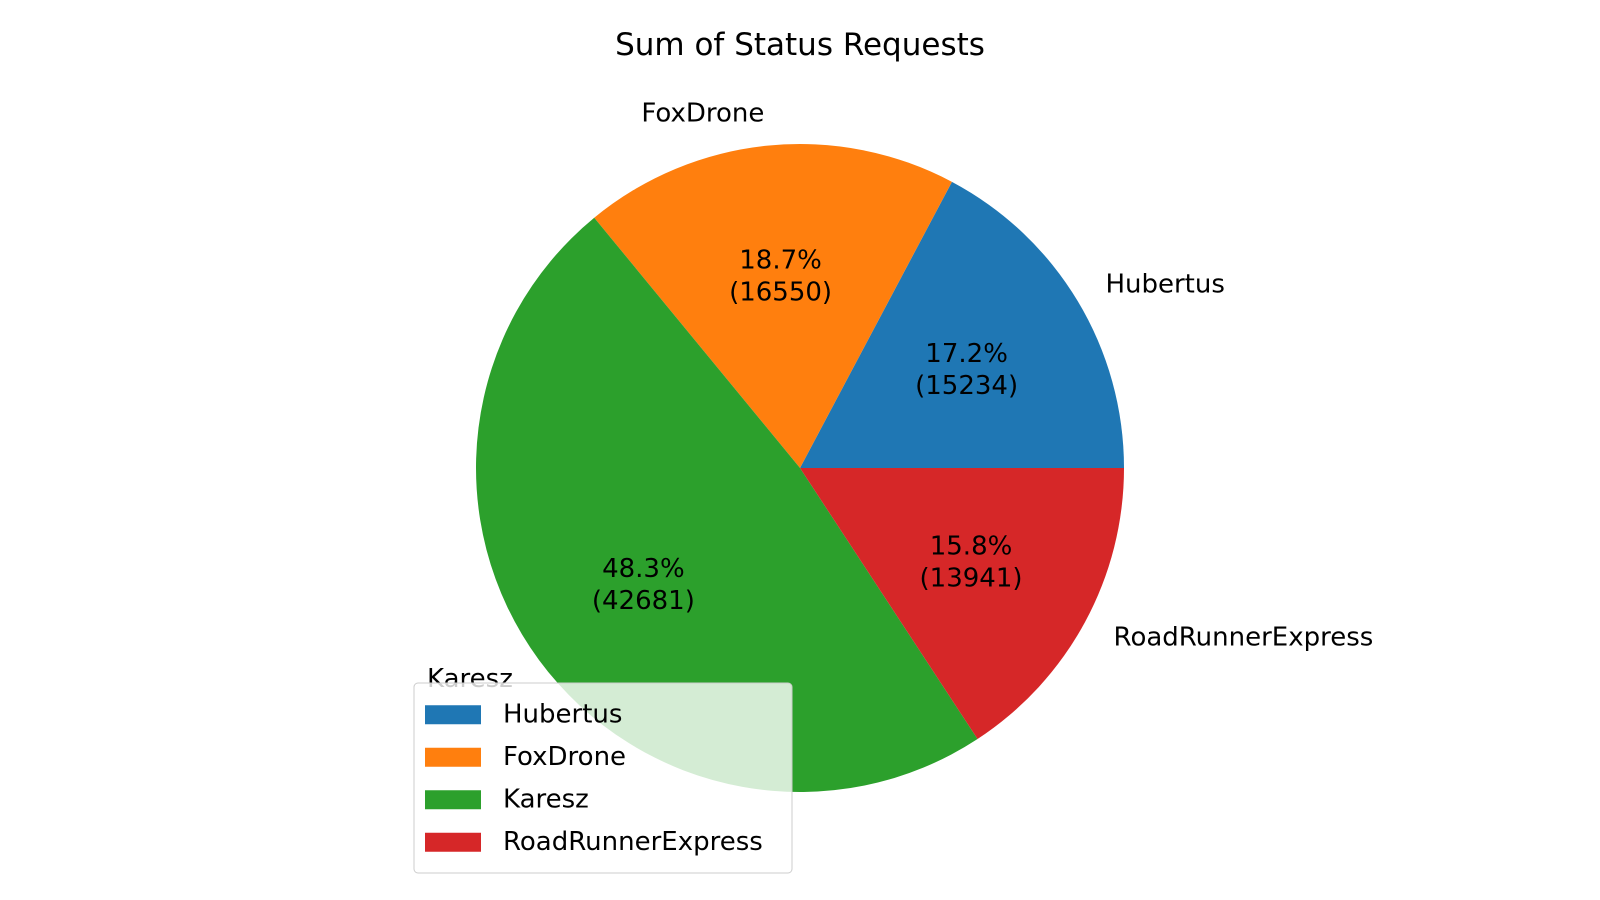 The image size is (1600, 900). I want to click on chart-title: Sum of Status Requests, so click(800, 45).